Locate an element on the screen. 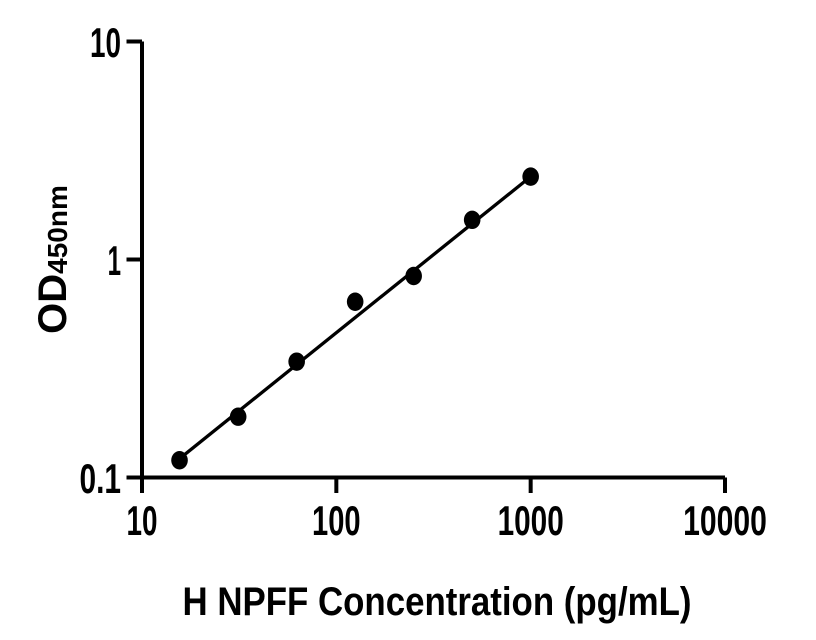  x-tick-label: 100 is located at coordinates (336, 520).